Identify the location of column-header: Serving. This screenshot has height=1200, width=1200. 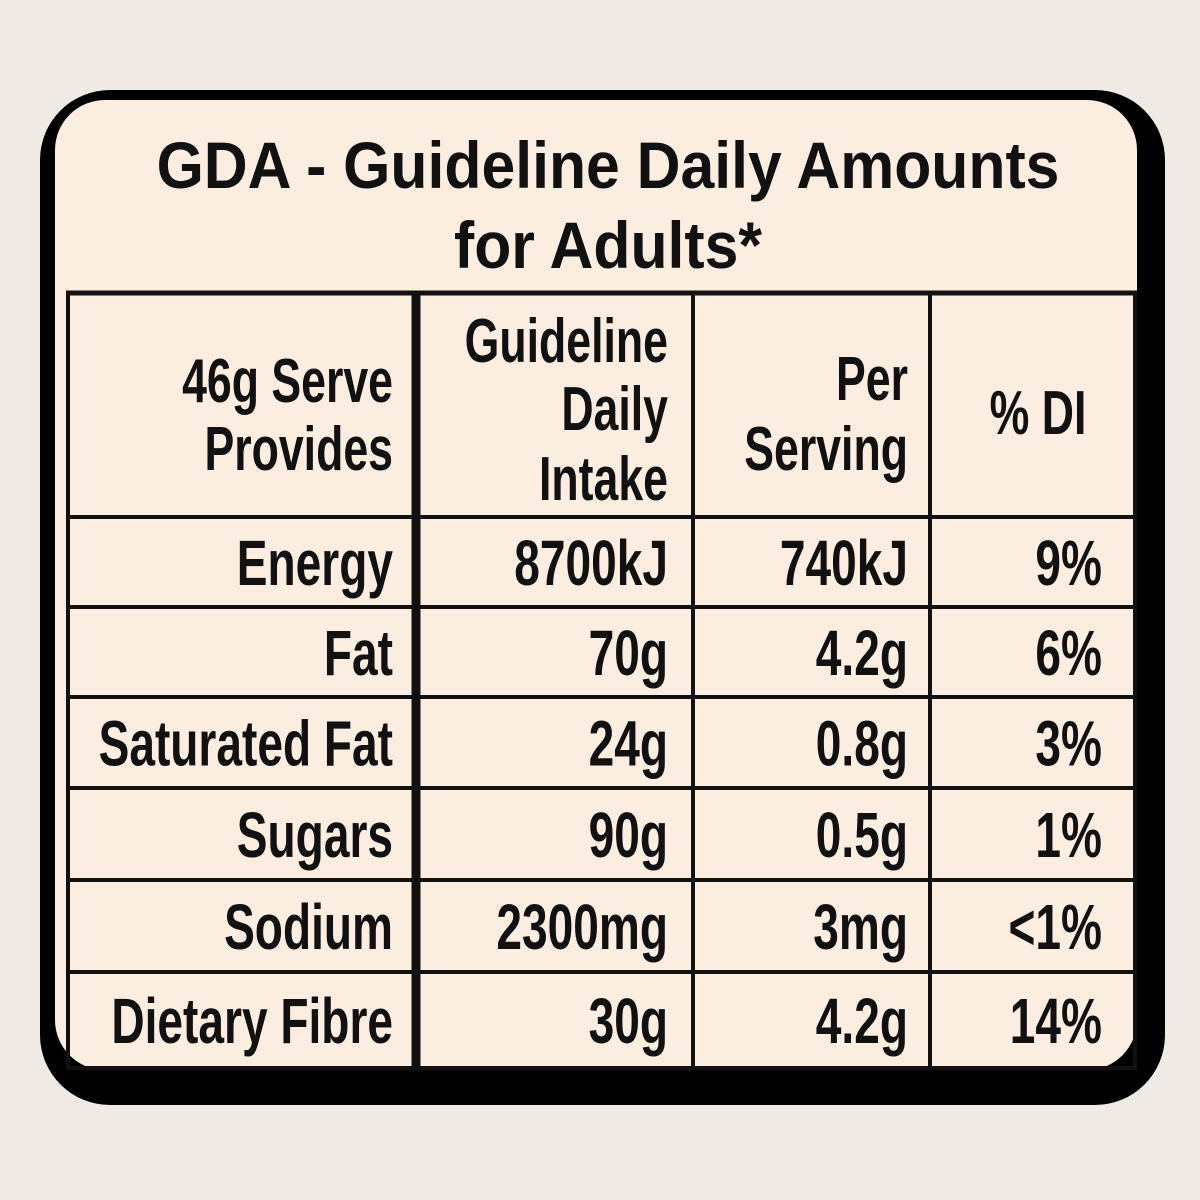
(826, 449).